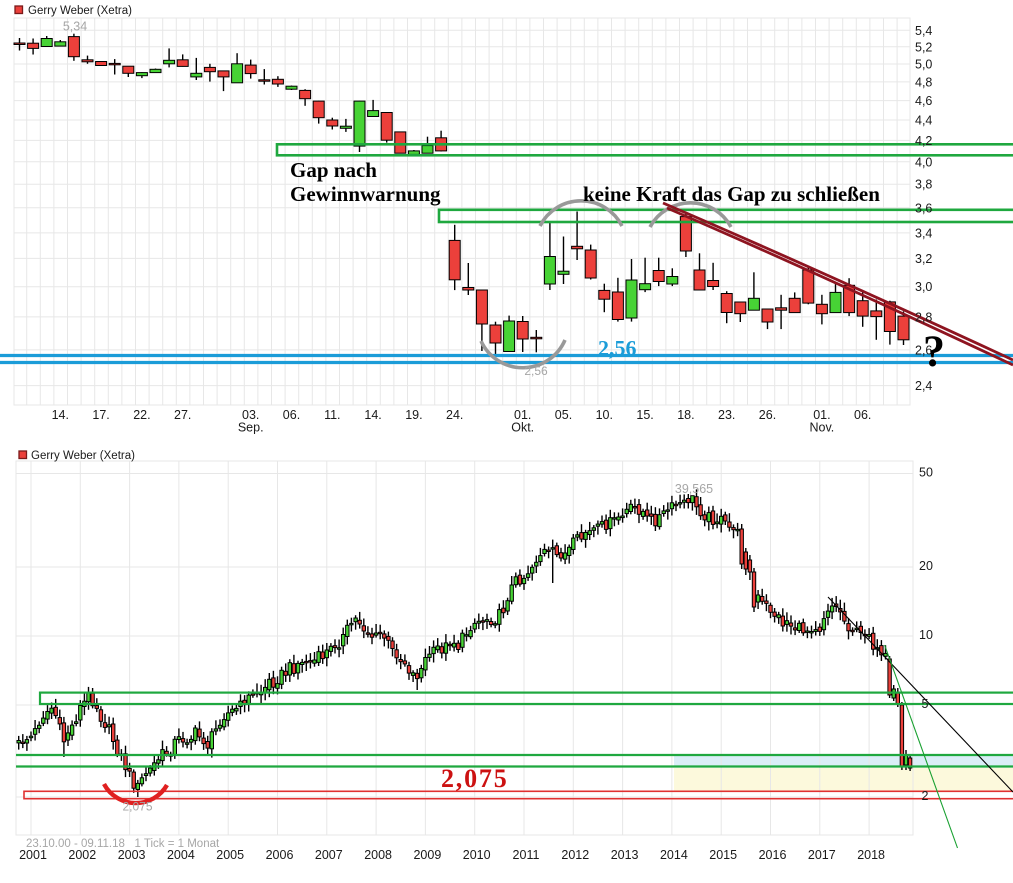  What do you see at coordinates (923, 386) in the screenshot?
I see `svg-text: 2,4` at bounding box center [923, 386].